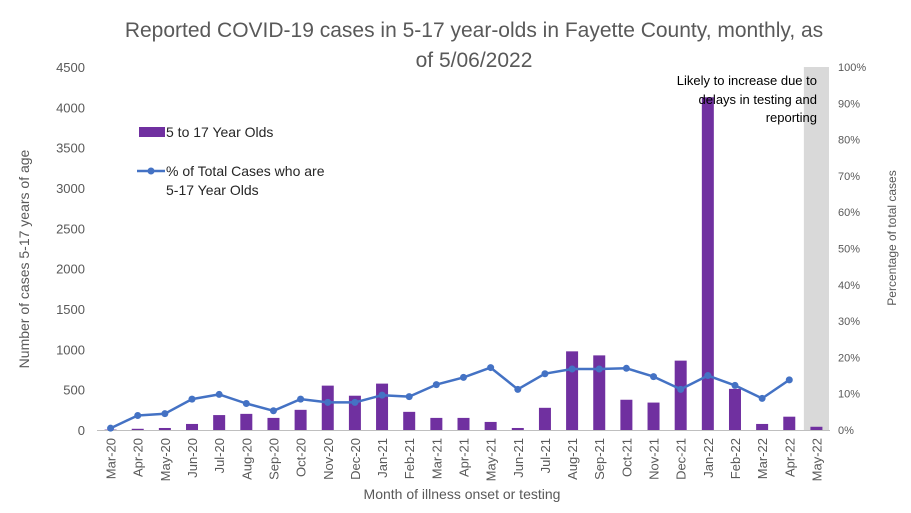 This screenshot has height=513, width=911. Describe the element at coordinates (151, 171) in the screenshot. I see `legend-line-marker` at that location.